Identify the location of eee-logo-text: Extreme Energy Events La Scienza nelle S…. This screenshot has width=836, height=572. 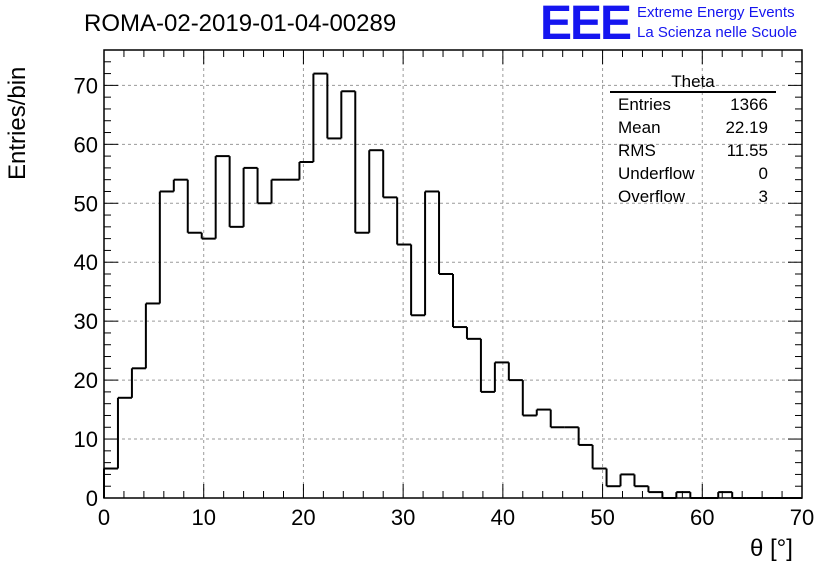
(717, 23).